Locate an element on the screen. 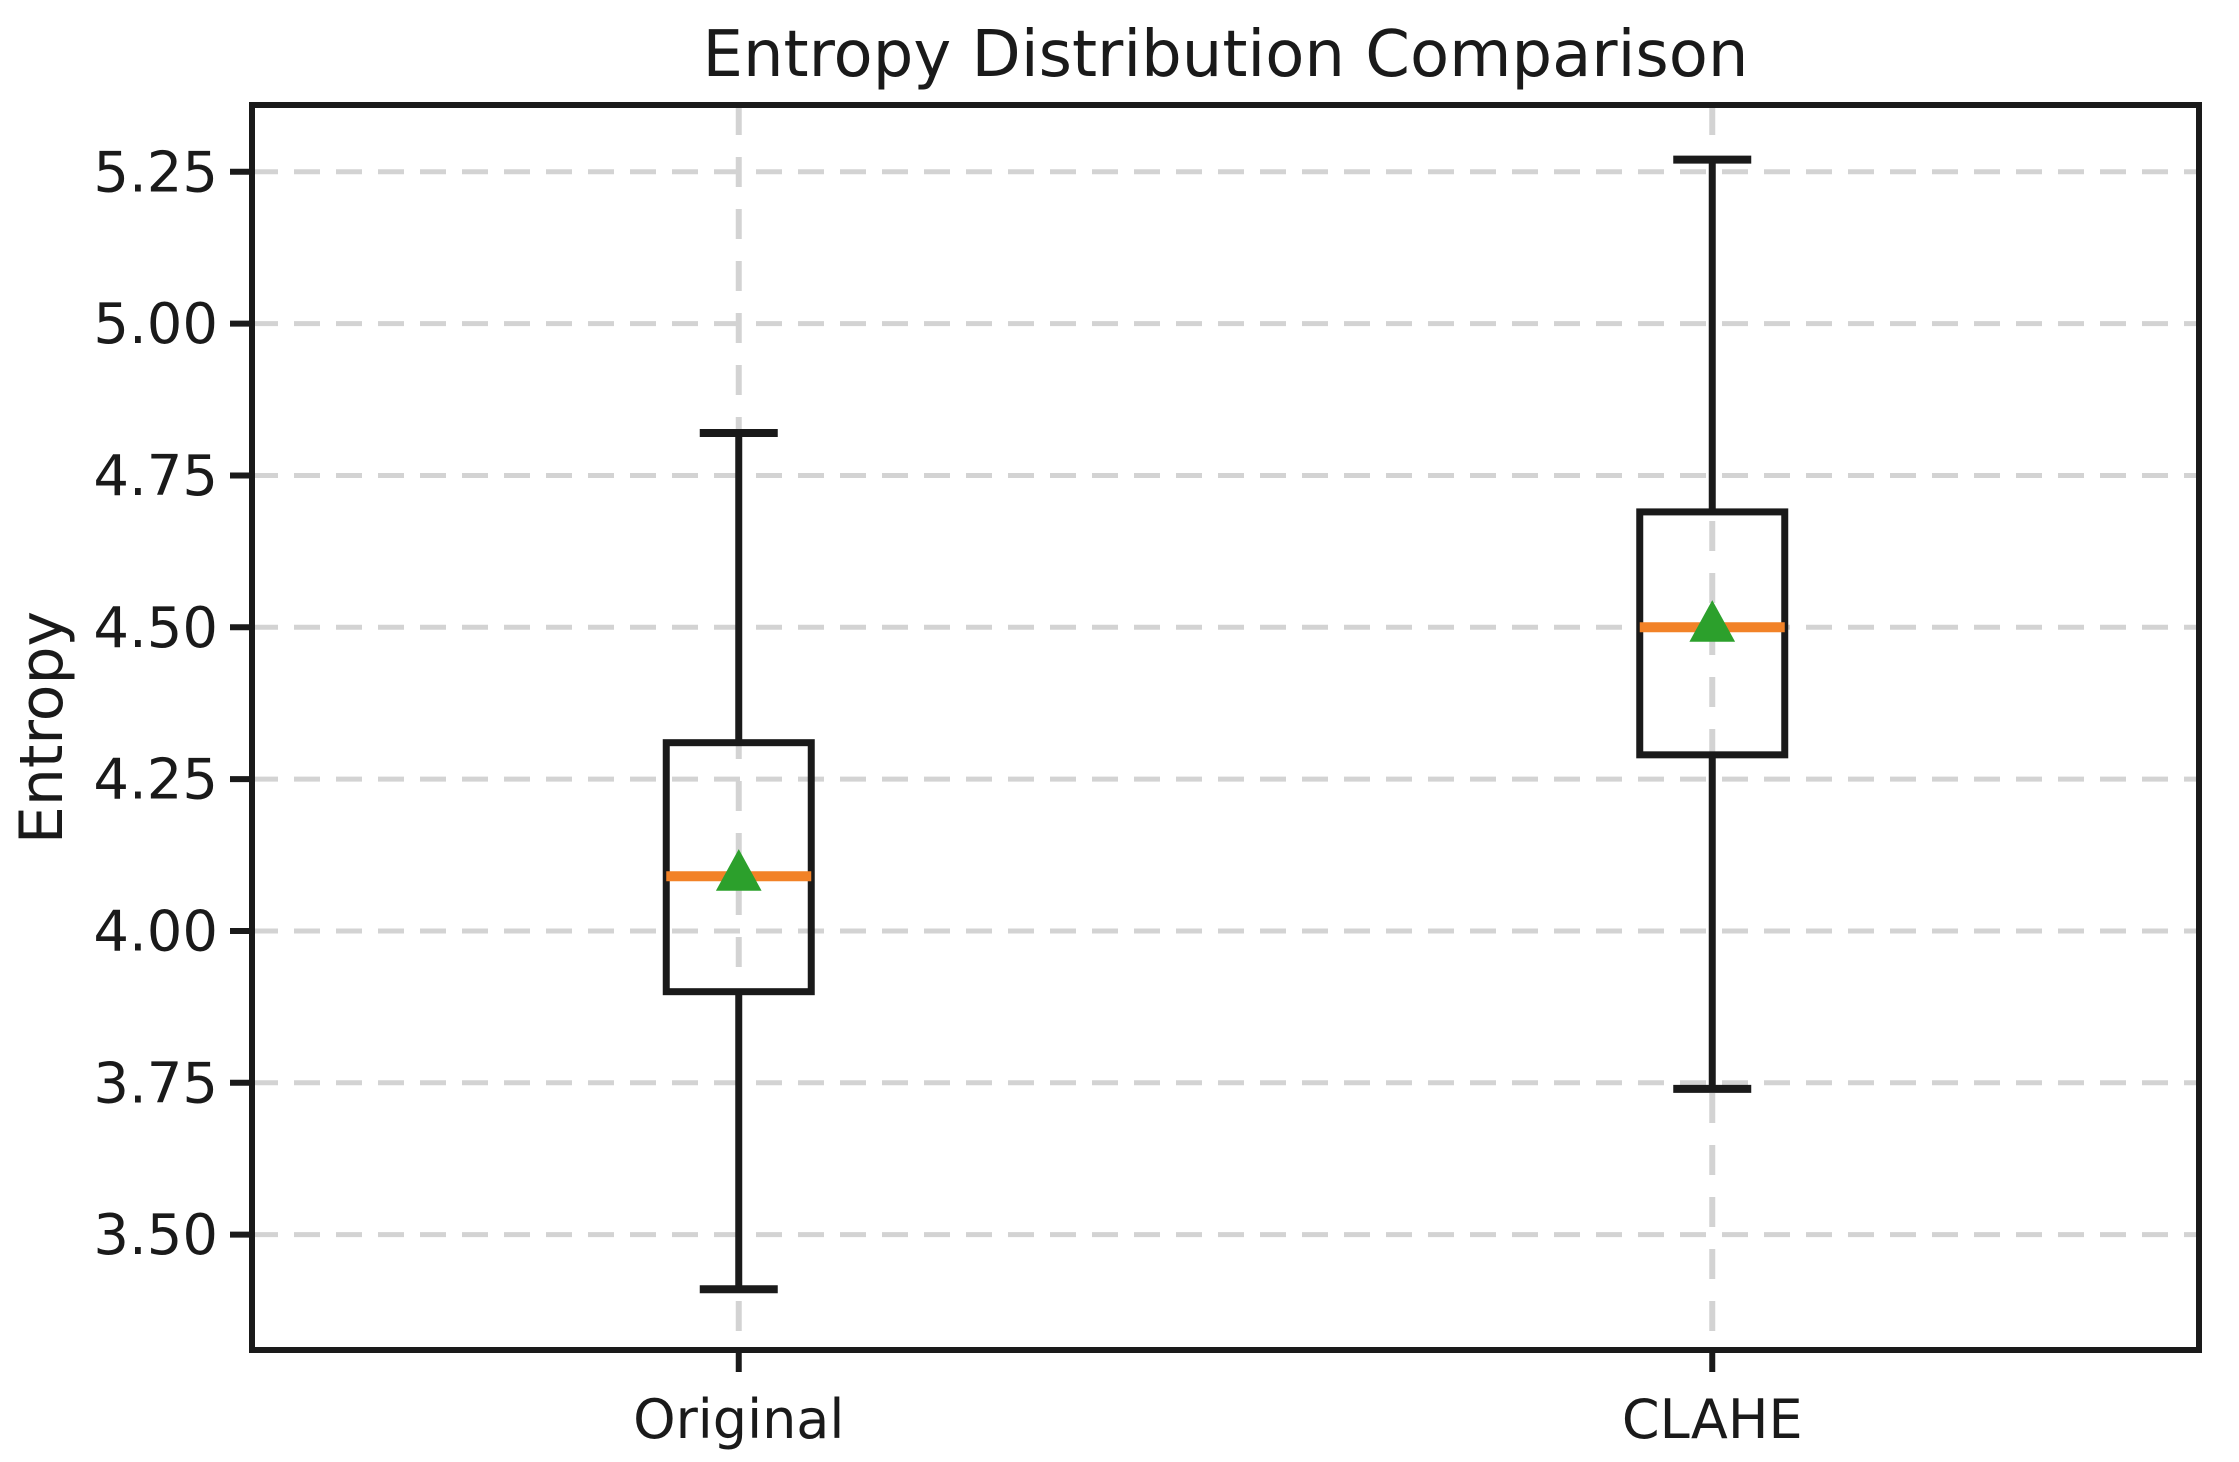  y-tick-label: 5.00 is located at coordinates (155, 324).